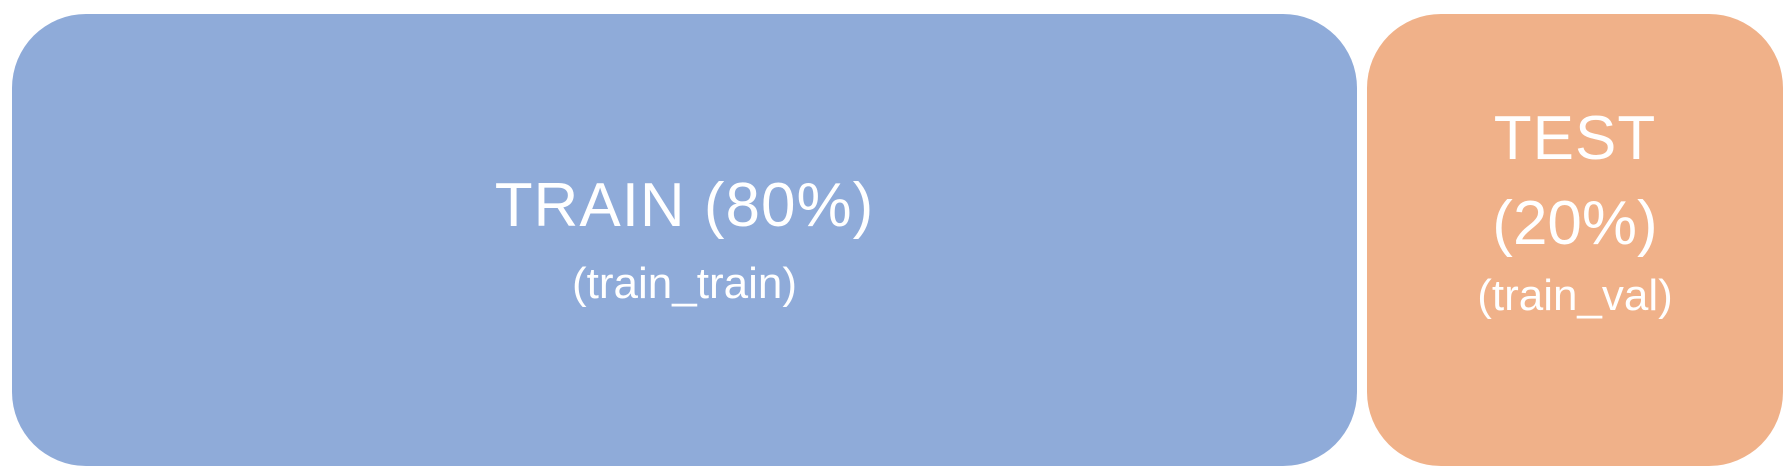 The width and height of the screenshot is (1792, 476). What do you see at coordinates (1575, 223) in the screenshot?
I see `test-block-percent: (20%)` at bounding box center [1575, 223].